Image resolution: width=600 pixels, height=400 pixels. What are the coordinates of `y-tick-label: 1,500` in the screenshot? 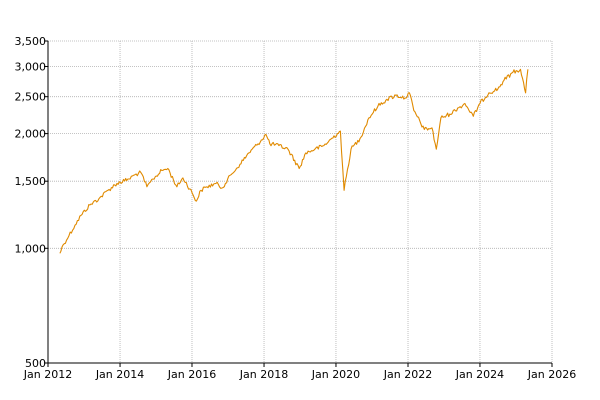 It's located at (31, 181).